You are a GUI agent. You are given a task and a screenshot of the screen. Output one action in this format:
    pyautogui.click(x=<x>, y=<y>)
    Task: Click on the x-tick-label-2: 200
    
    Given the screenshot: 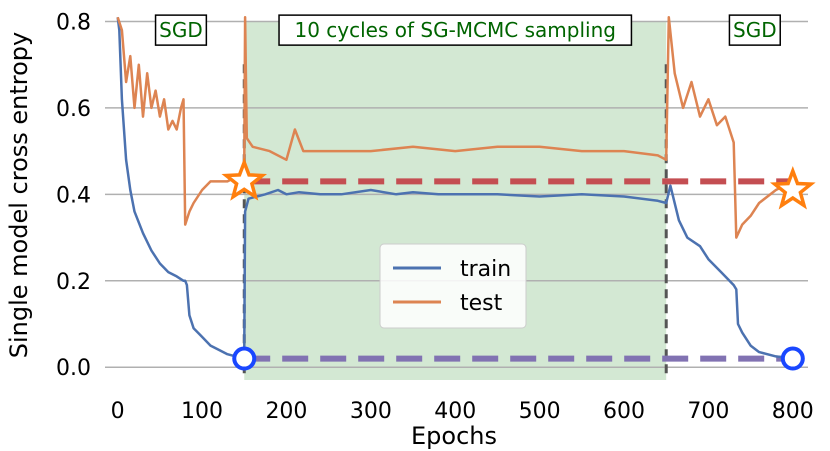 What is the action you would take?
    pyautogui.click(x=286, y=411)
    